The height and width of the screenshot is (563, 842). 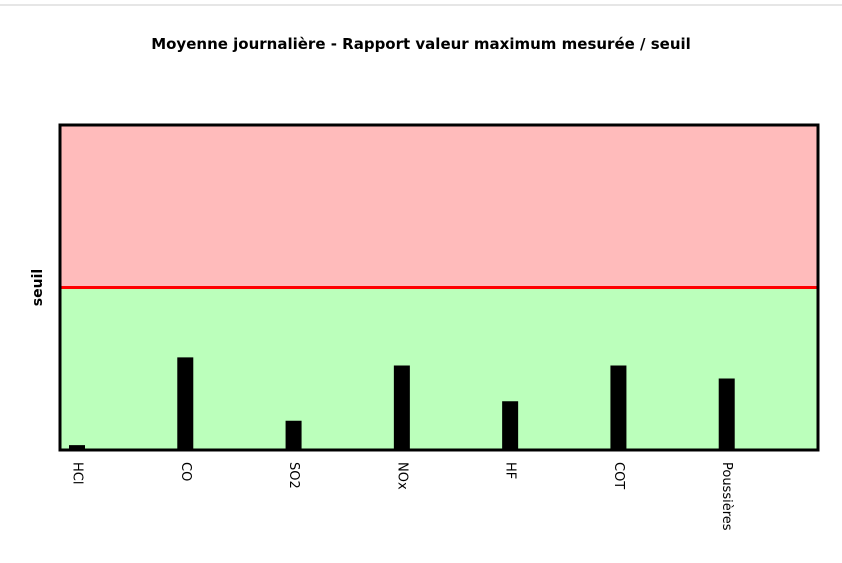 What do you see at coordinates (77, 473) in the screenshot?
I see `x-tick-label: HCl` at bounding box center [77, 473].